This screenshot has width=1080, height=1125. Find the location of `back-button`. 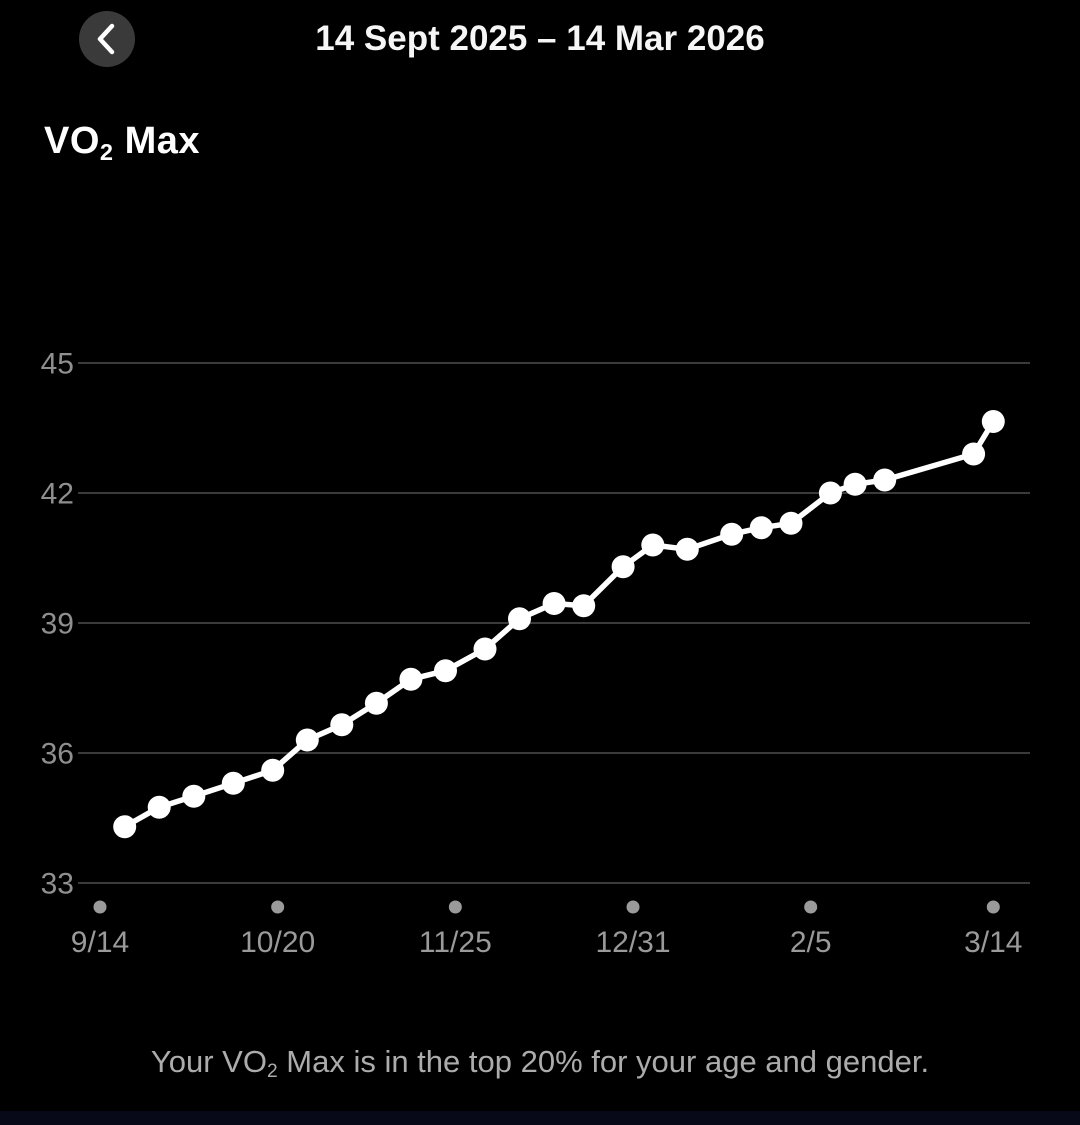

back-button is located at coordinates (107, 39).